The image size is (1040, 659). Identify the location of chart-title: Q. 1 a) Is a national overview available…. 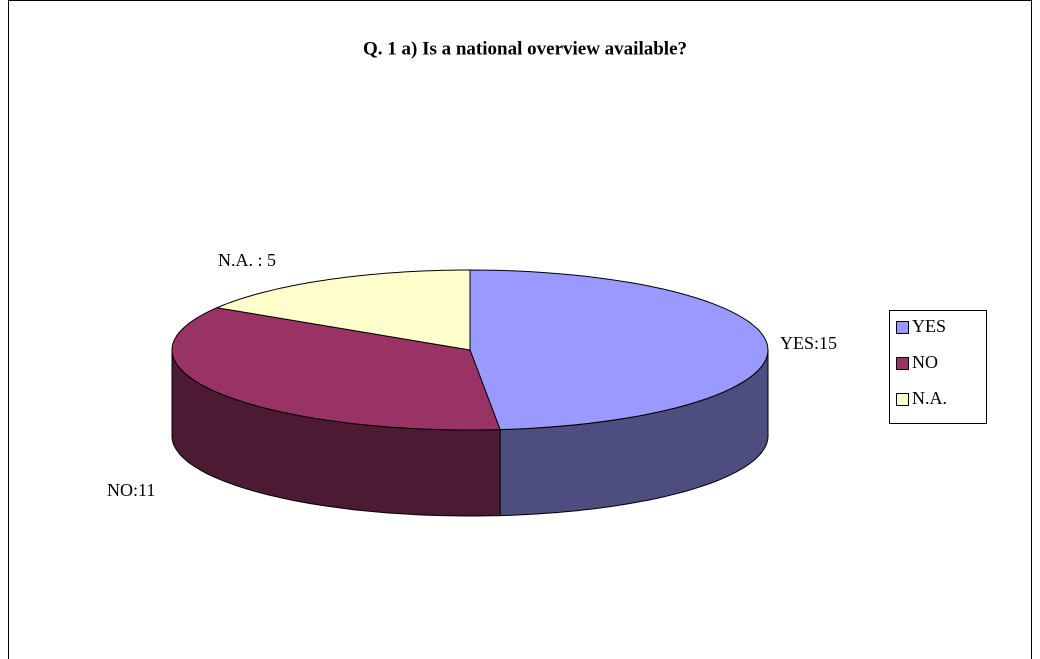
(525, 48).